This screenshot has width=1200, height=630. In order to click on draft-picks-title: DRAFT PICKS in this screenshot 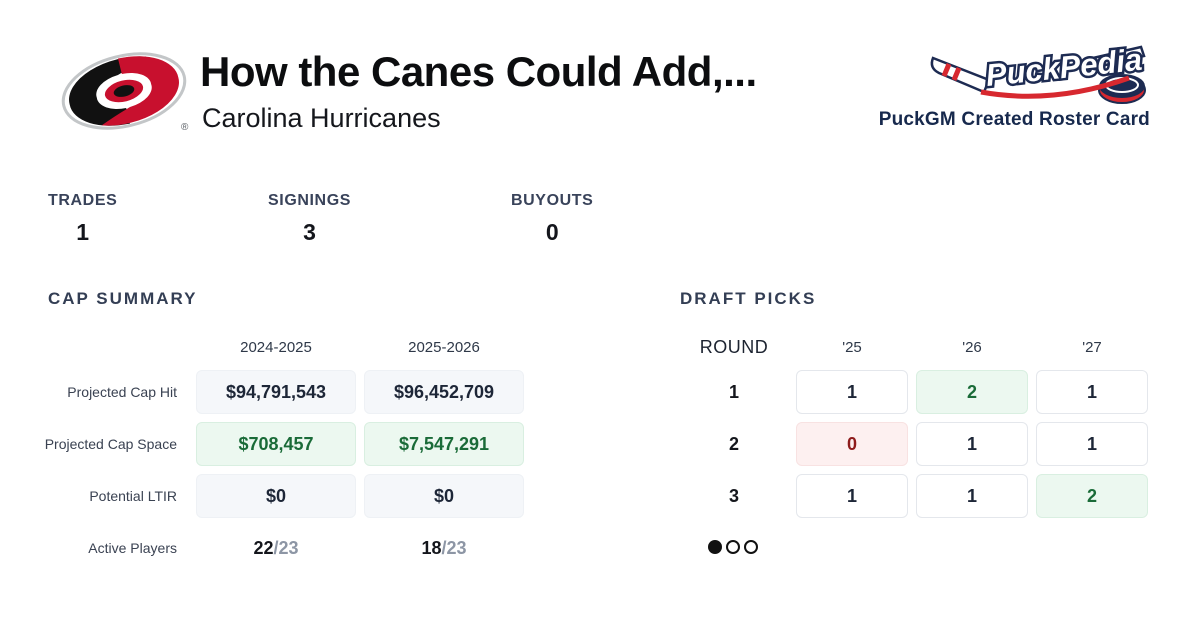, I will do `click(748, 298)`.